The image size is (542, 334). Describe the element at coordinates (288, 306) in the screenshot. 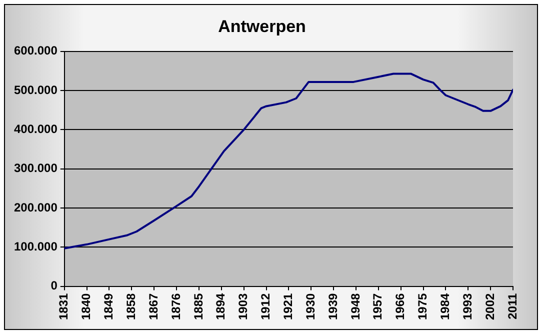

I see `x-tick-label: 1921` at that location.